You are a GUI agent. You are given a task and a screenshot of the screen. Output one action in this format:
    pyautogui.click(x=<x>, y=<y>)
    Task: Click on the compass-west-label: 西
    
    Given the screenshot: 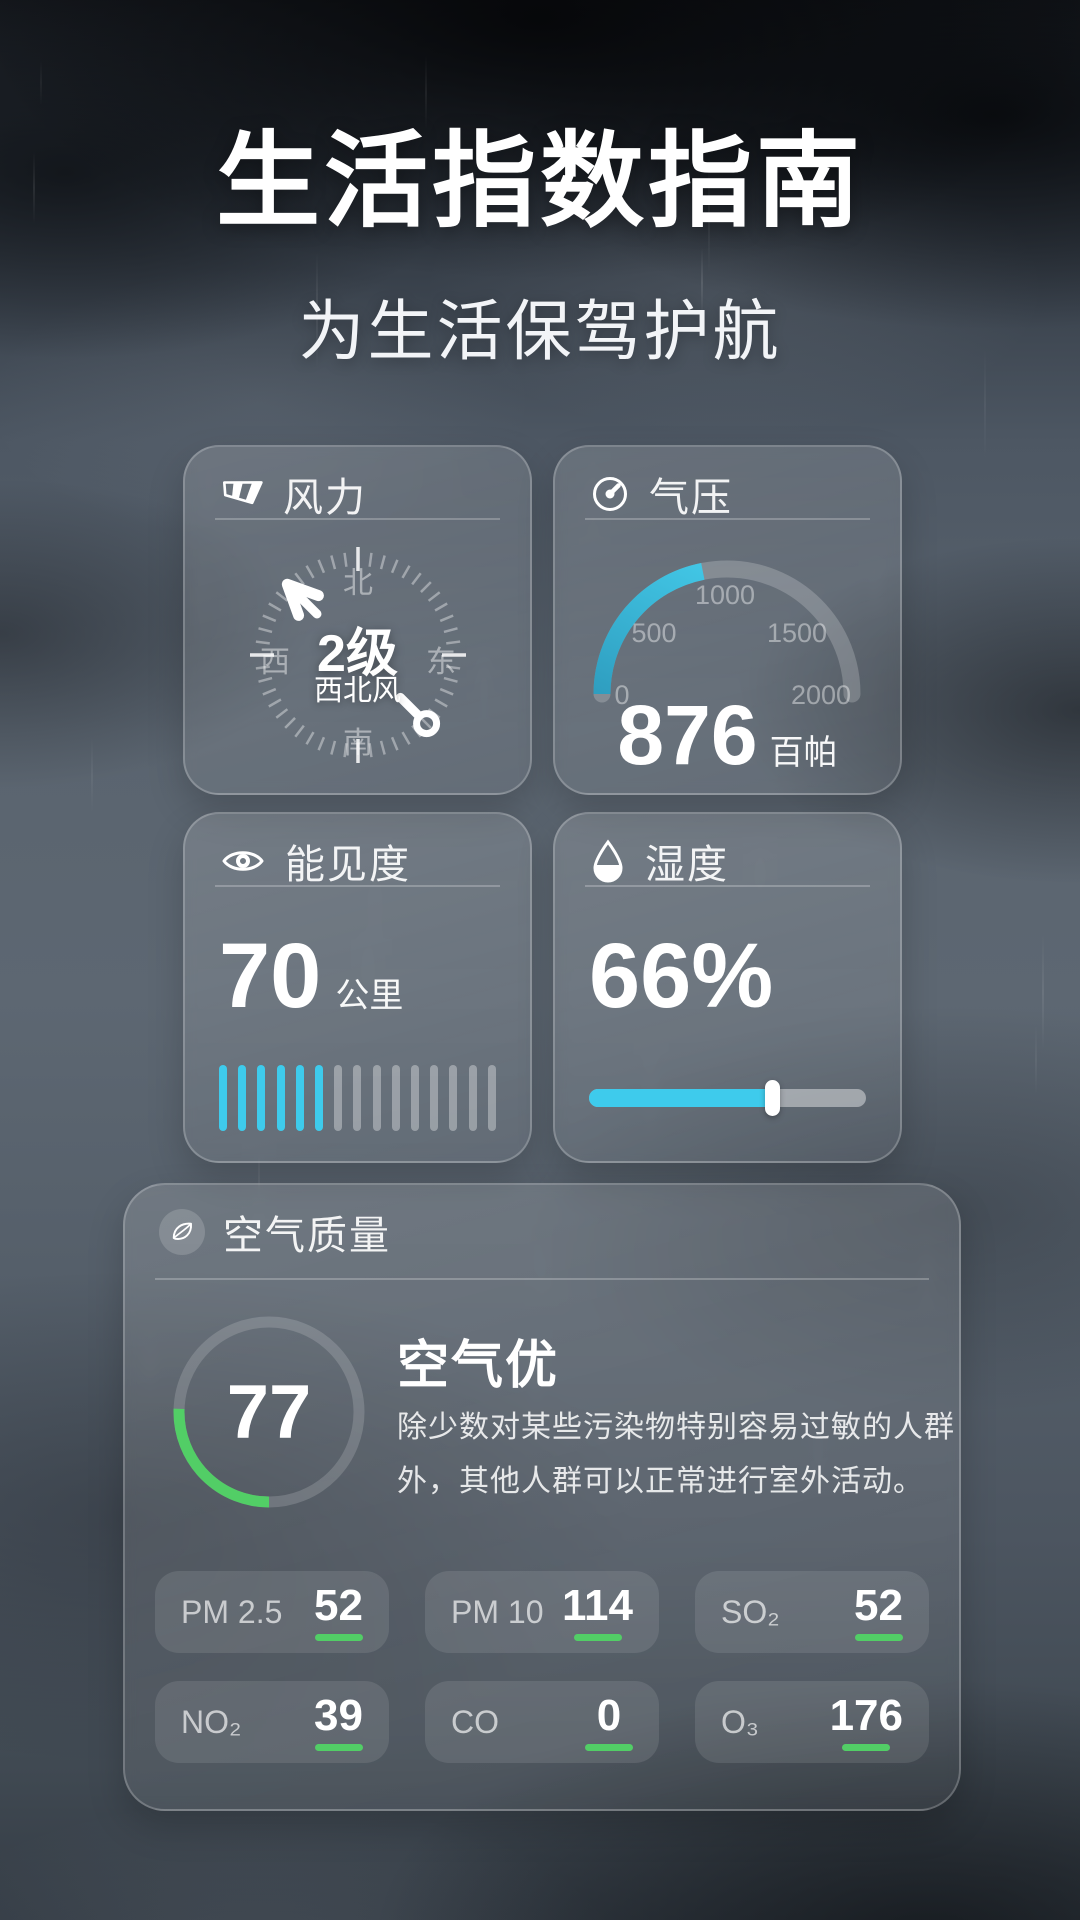 What is the action you would take?
    pyautogui.click(x=275, y=662)
    